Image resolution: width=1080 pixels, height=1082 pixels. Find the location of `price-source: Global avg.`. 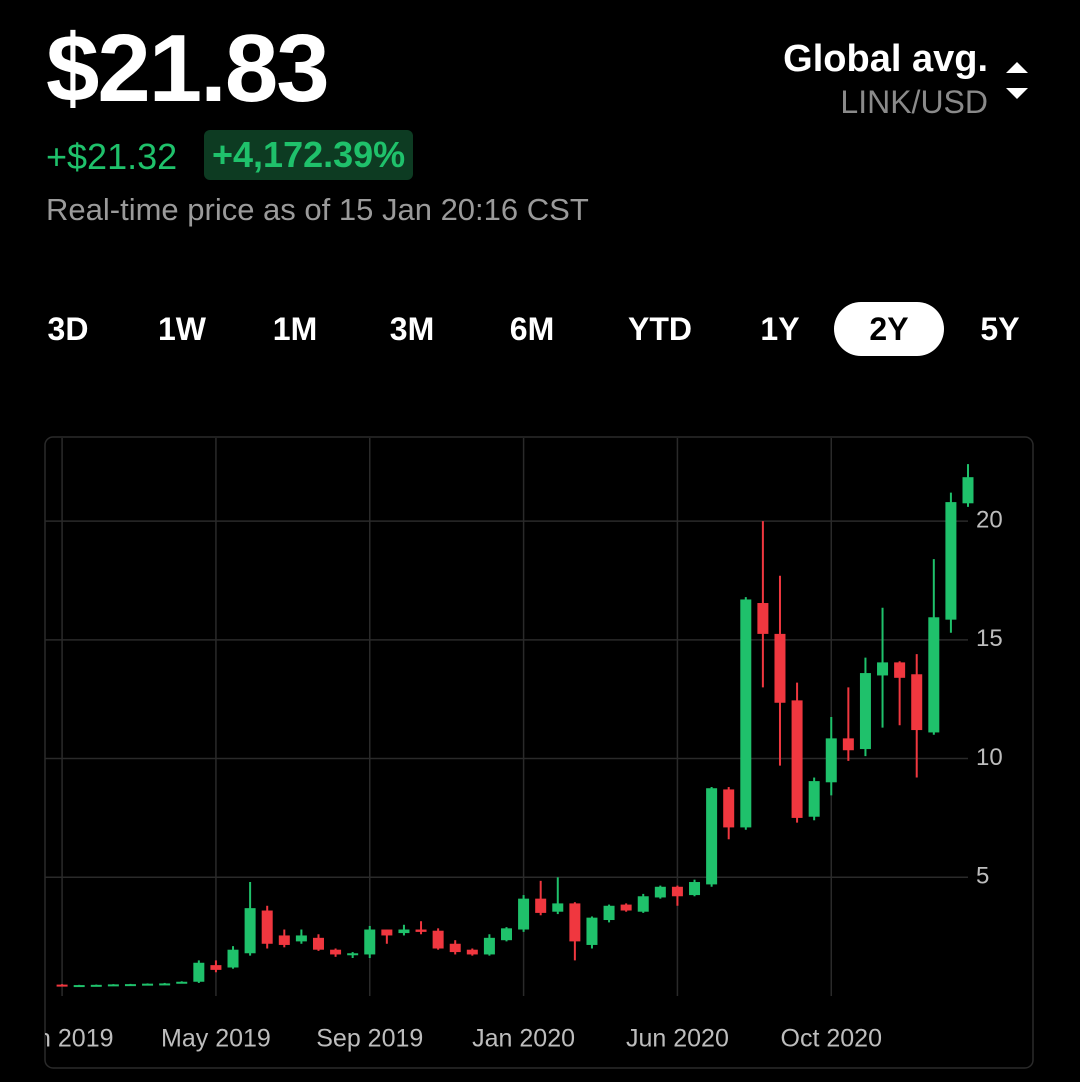

price-source: Global avg. is located at coordinates (885, 59).